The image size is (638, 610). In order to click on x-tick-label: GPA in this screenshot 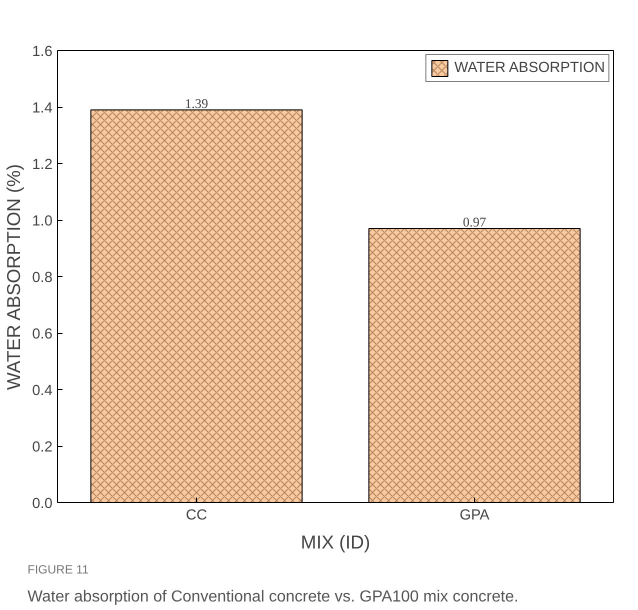, I will do `click(475, 516)`.